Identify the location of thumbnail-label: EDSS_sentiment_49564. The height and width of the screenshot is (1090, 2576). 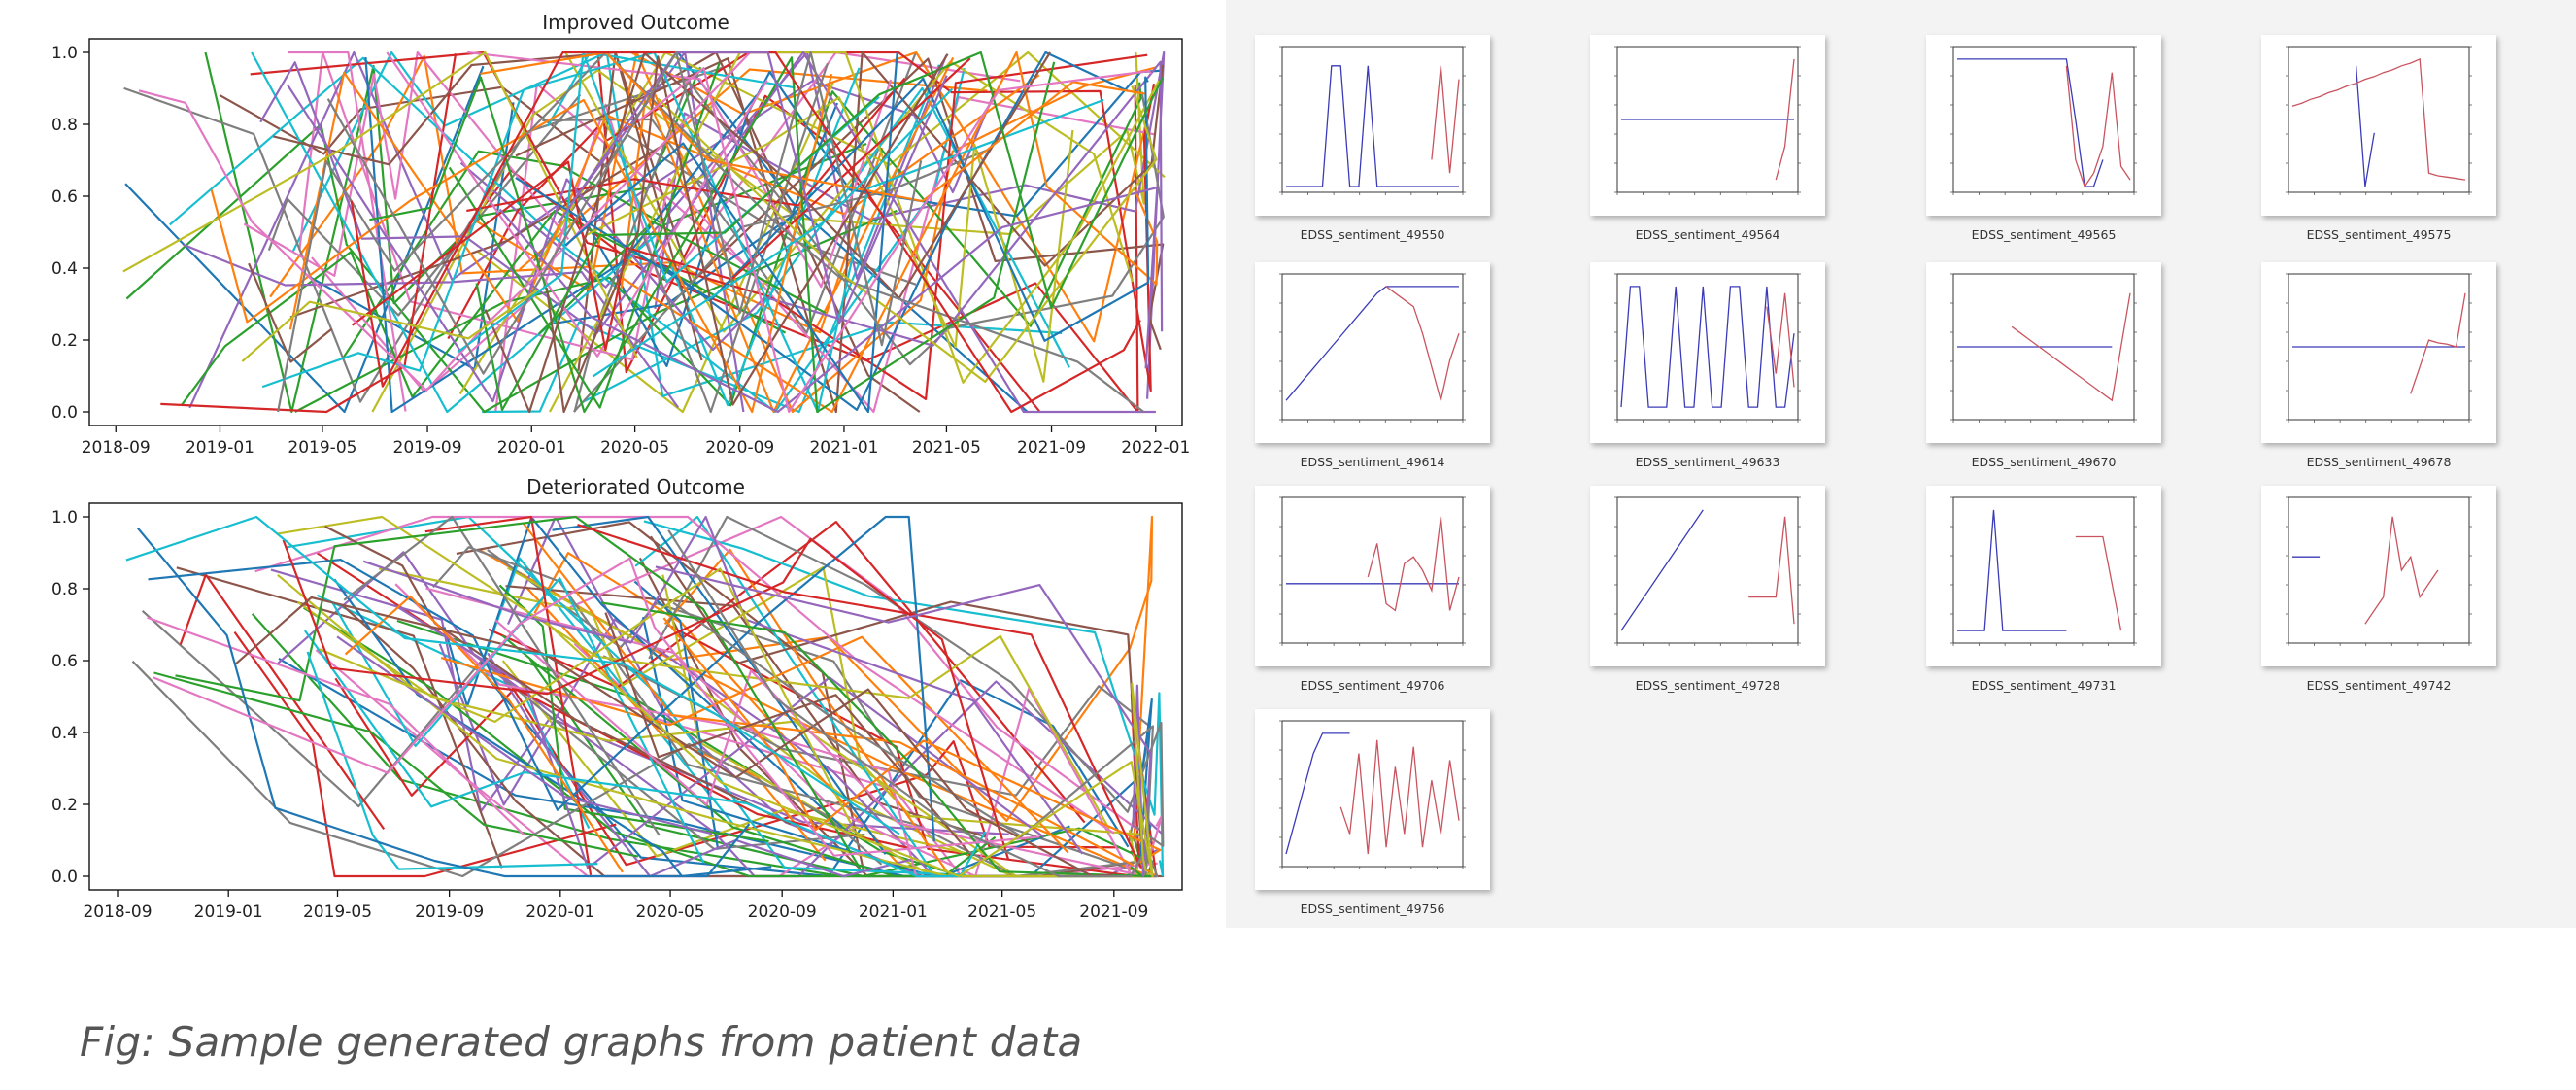
(1707, 234).